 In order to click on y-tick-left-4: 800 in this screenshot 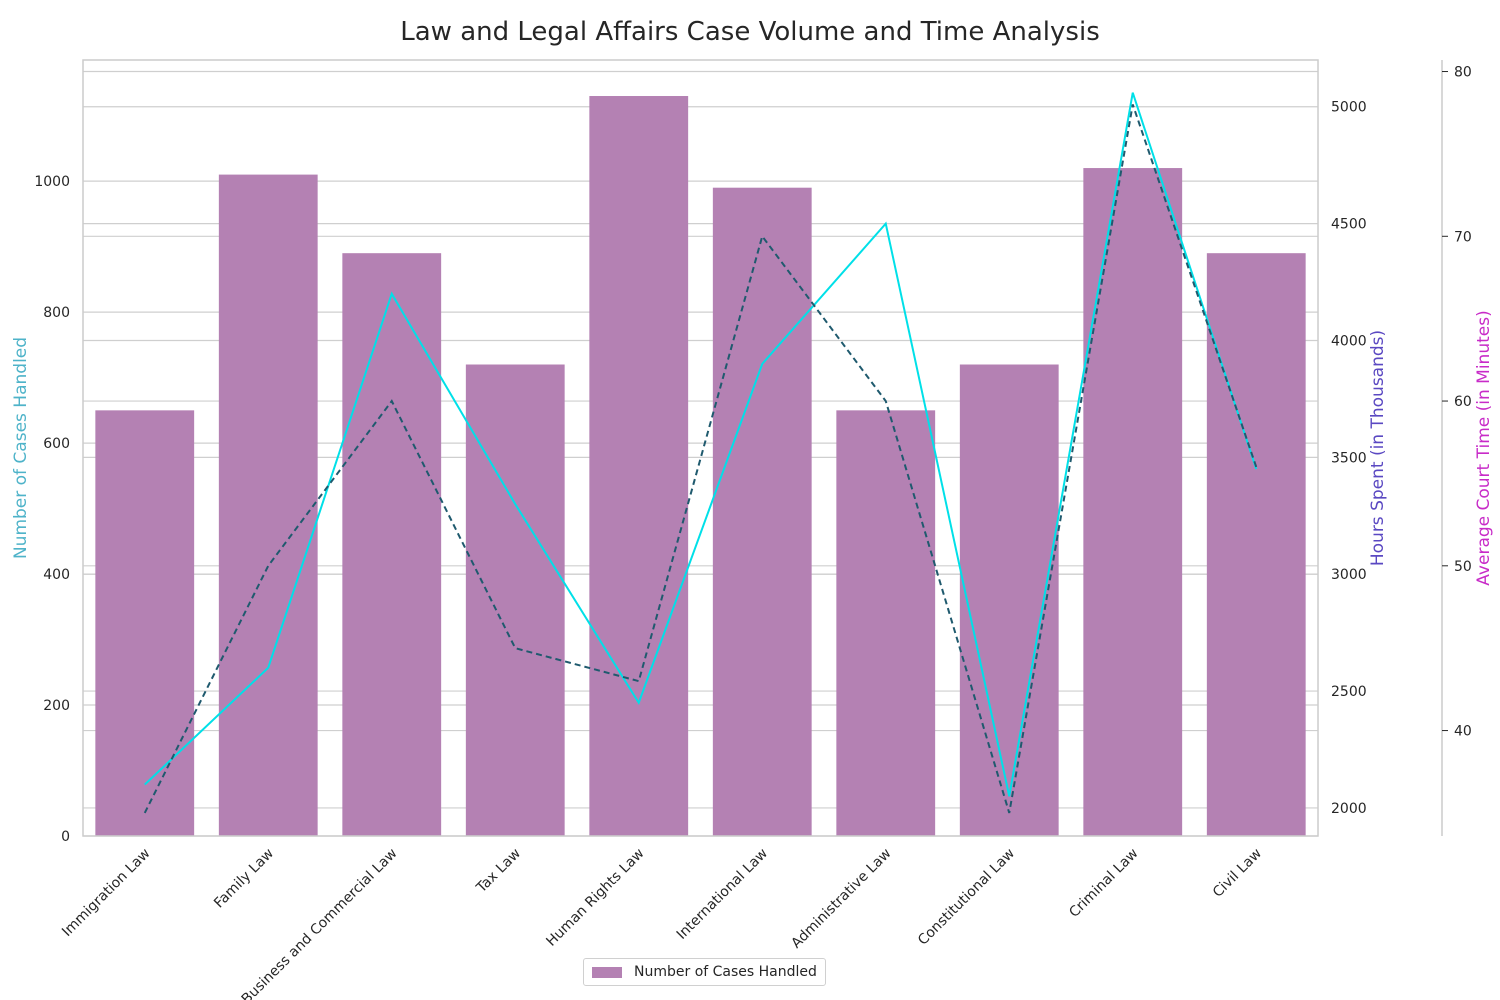, I will do `click(56, 313)`.